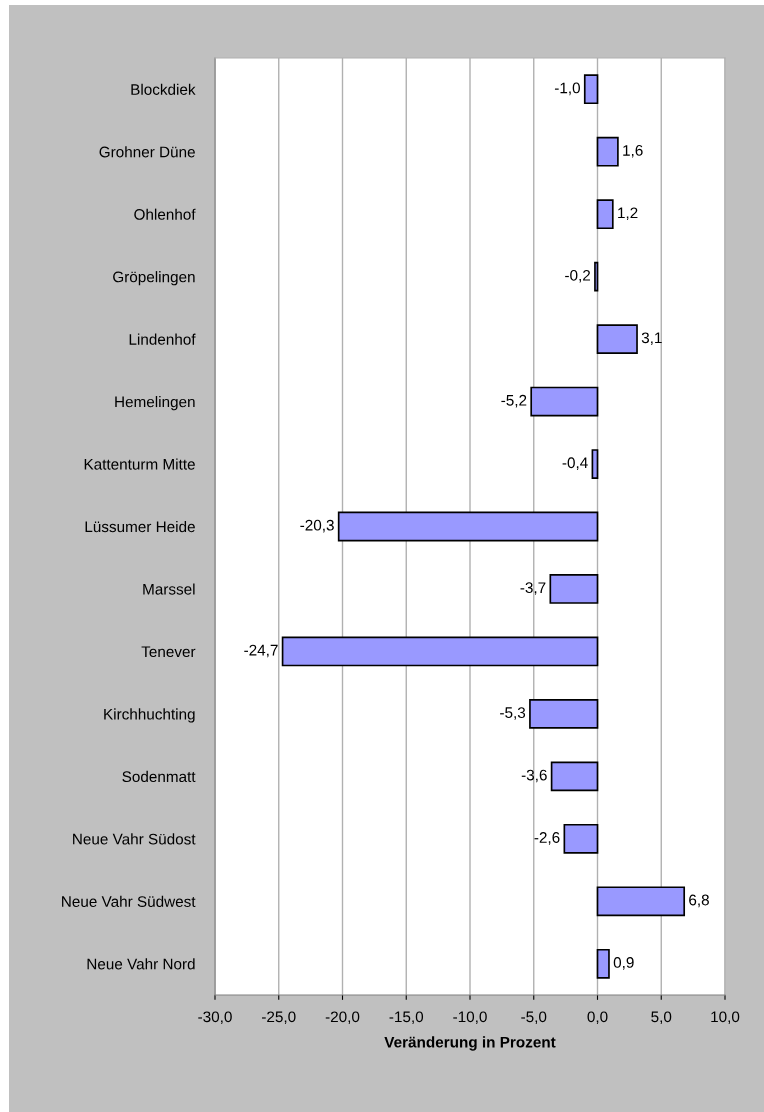 The width and height of the screenshot is (764, 1112). What do you see at coordinates (470, 1017) in the screenshot?
I see `x-tick-label: -10,0` at bounding box center [470, 1017].